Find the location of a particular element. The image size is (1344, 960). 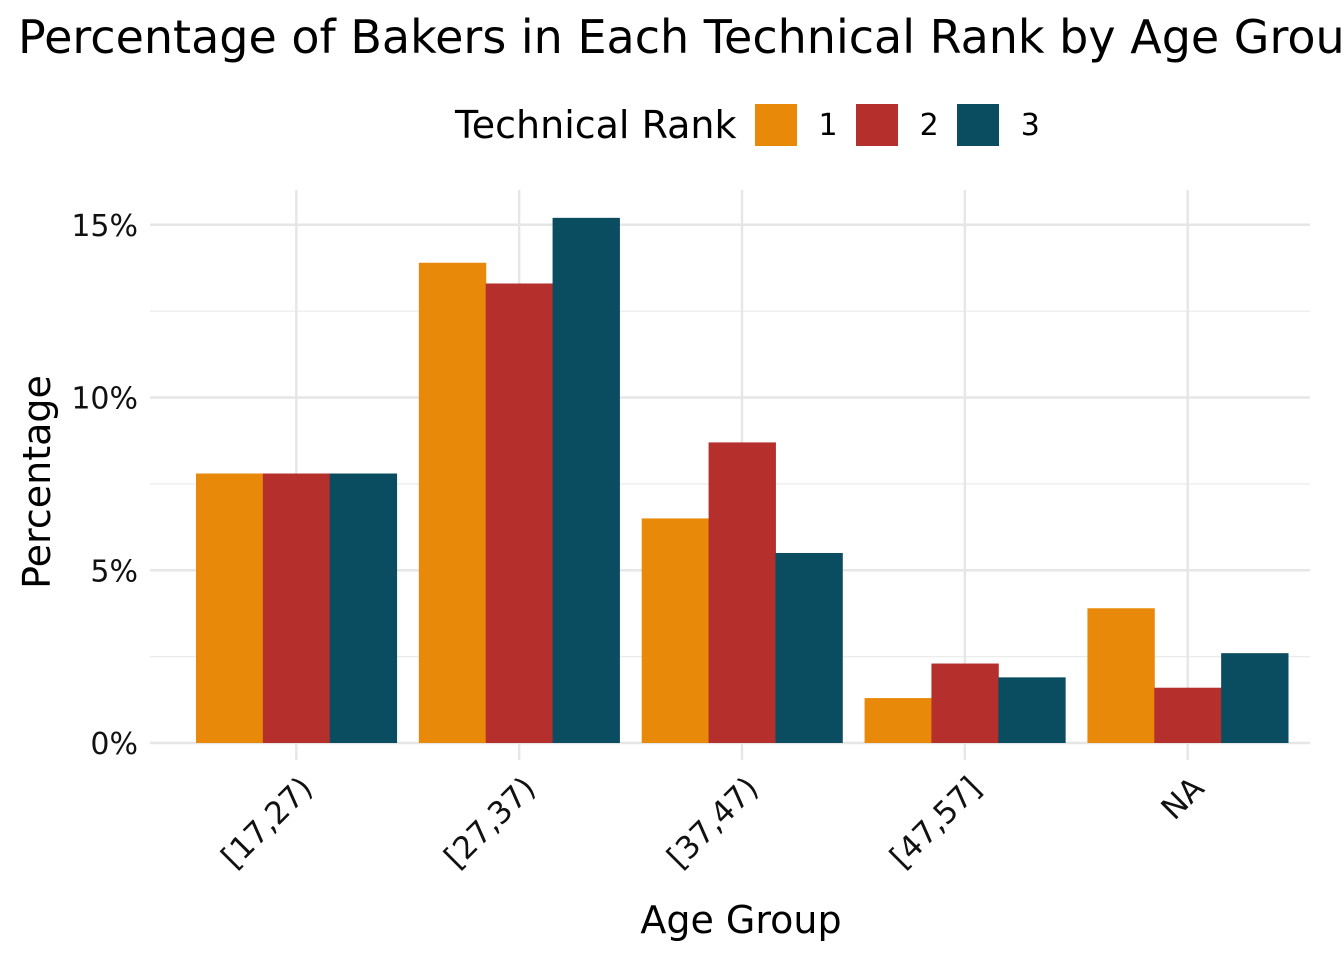

y-axis-title: Percentage is located at coordinates (37, 482).